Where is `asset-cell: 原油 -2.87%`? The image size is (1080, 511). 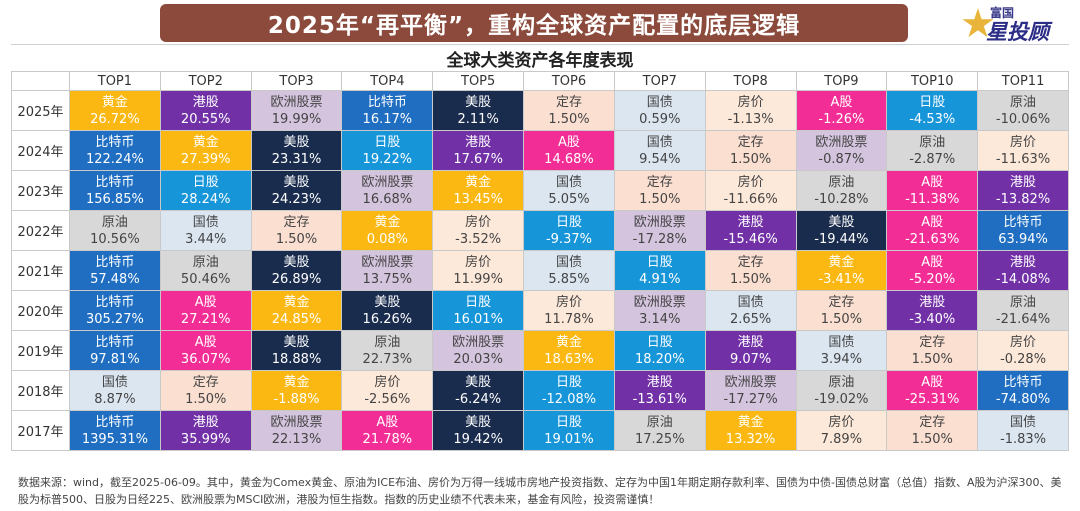
asset-cell: 原油 -2.87% is located at coordinates (932, 150).